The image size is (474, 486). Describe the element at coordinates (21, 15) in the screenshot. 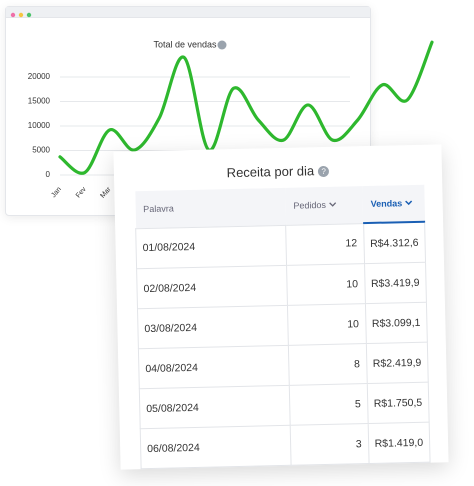

I see `window-dots` at that location.